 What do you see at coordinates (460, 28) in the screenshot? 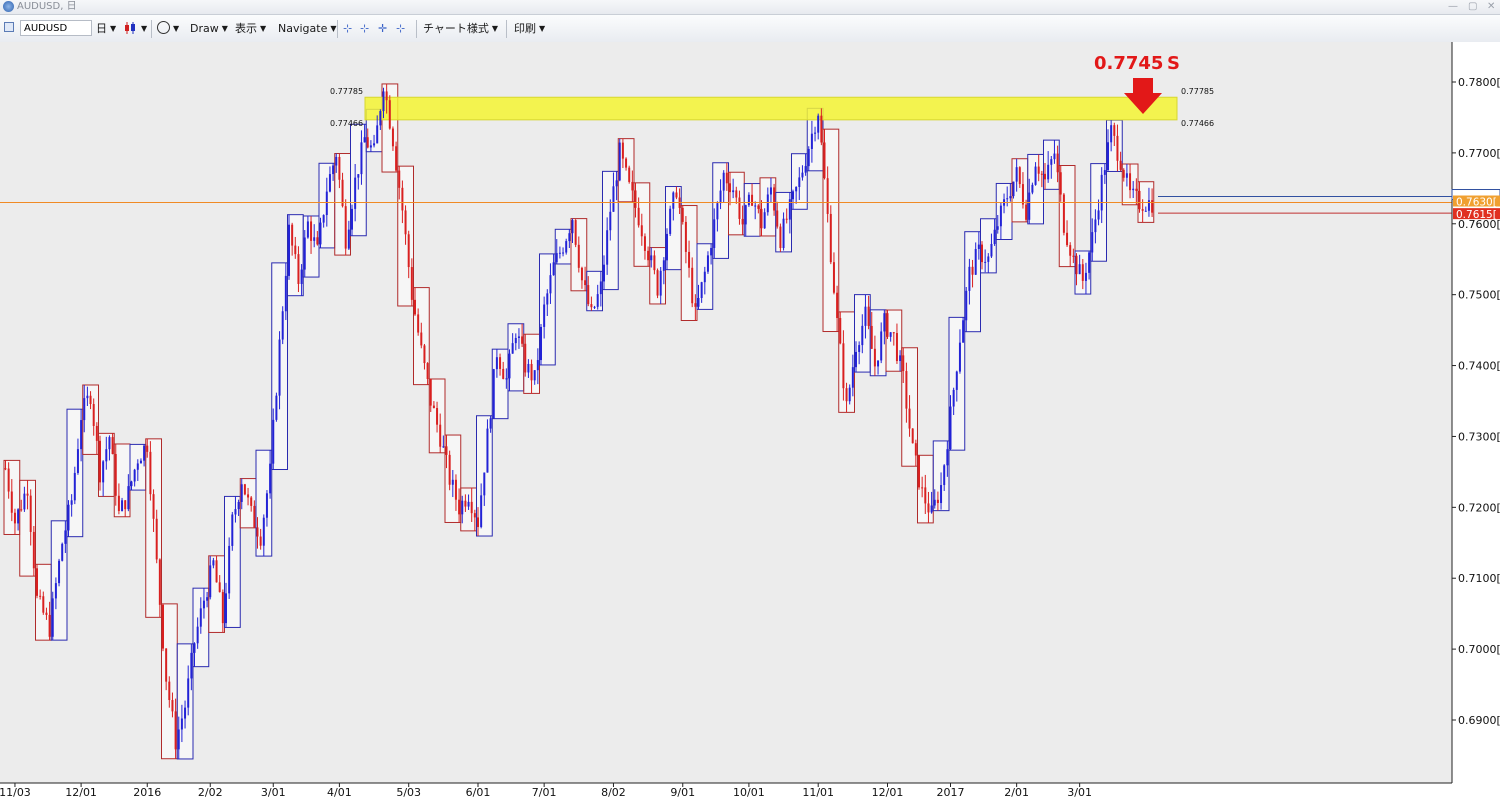
I see `chart-style-menu: チャート様式 ▼` at bounding box center [460, 28].